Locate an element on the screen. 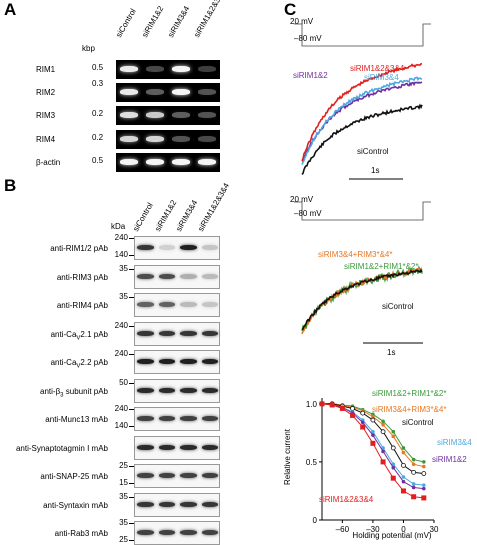  chart-y-tick-label: 0.5 is located at coordinates (312, 462).